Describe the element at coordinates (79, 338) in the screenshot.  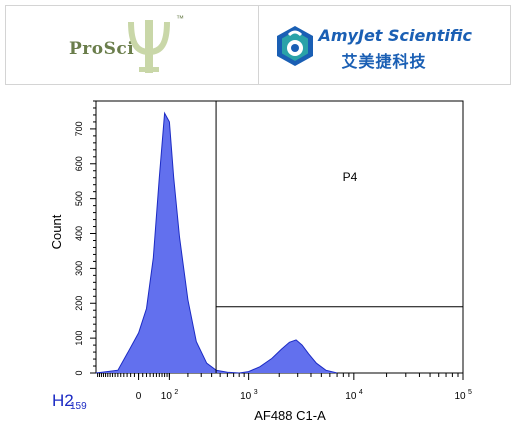
I see `y-tick-label: 100` at that location.